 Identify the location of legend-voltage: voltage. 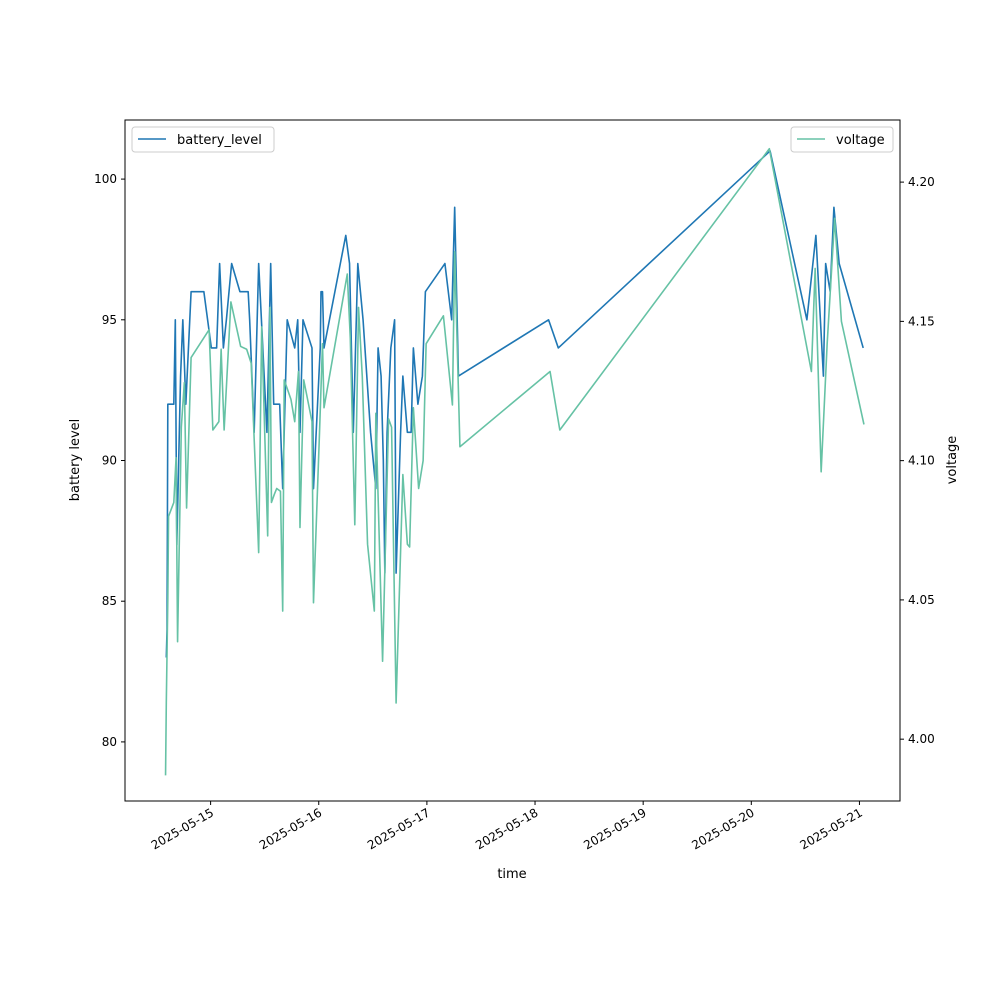
(842, 139).